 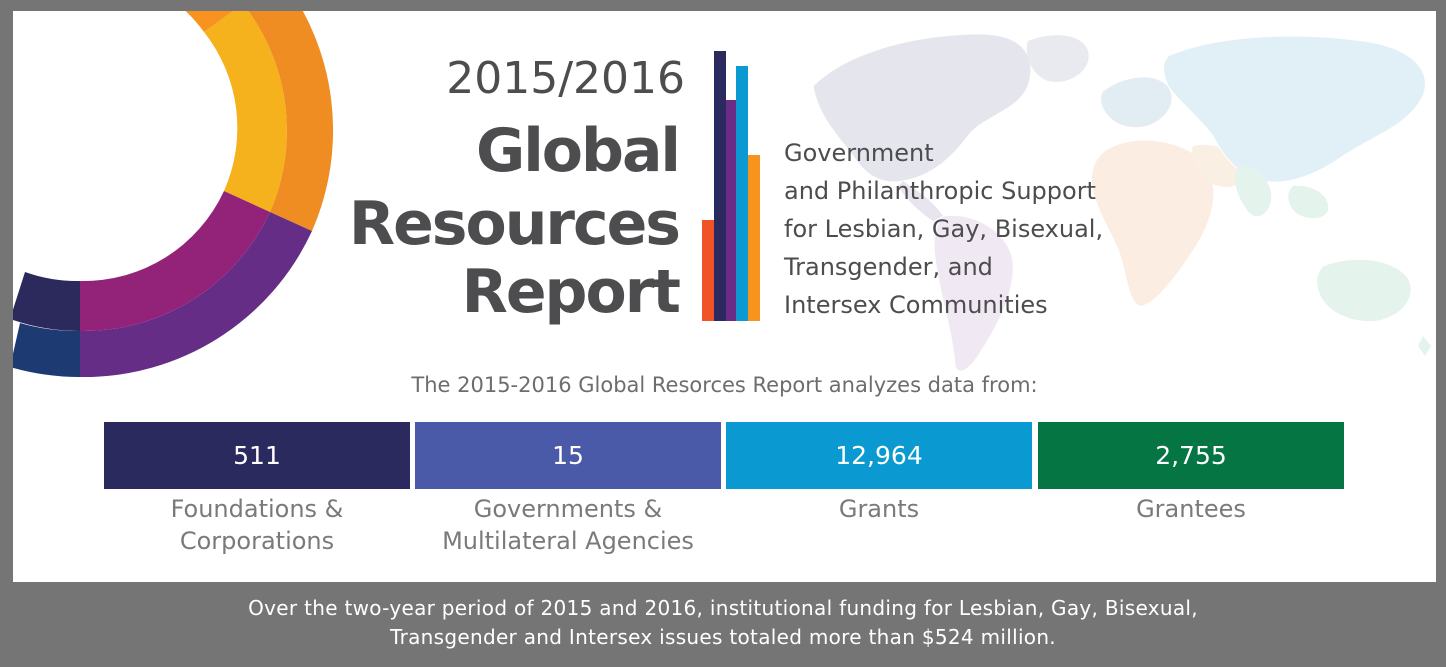 What do you see at coordinates (859, 153) in the screenshot?
I see `subtitle-line: Government` at bounding box center [859, 153].